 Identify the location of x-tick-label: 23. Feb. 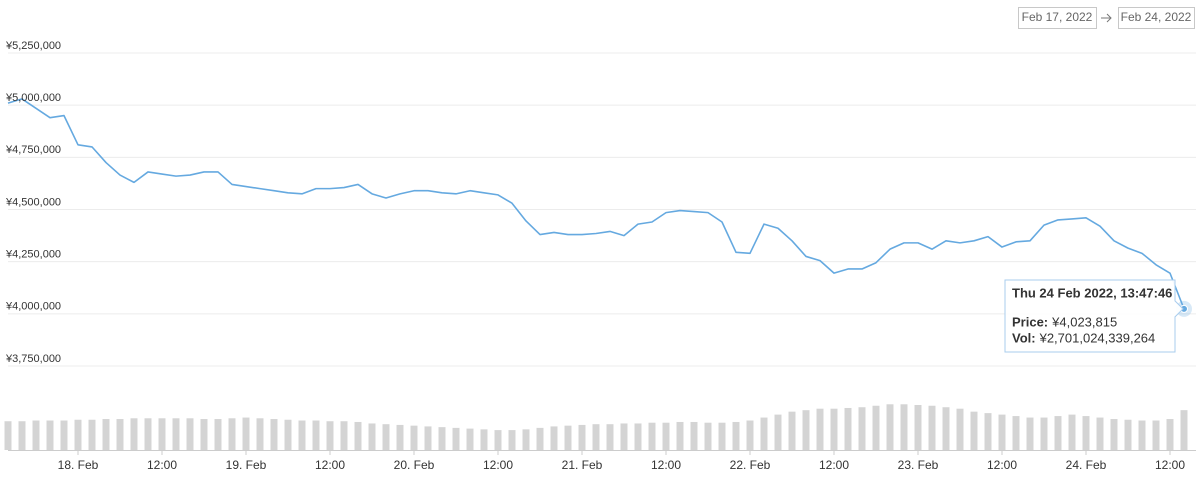
(918, 465).